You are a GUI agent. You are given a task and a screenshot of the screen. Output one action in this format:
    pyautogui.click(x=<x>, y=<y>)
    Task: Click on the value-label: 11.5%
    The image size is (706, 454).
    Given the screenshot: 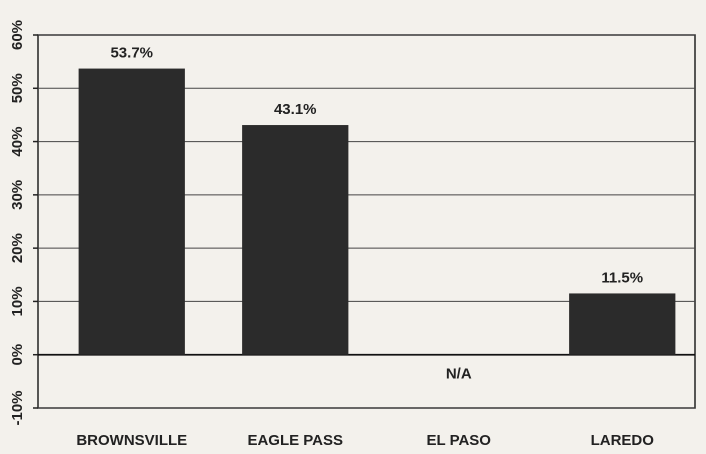 What is the action you would take?
    pyautogui.click(x=622, y=277)
    